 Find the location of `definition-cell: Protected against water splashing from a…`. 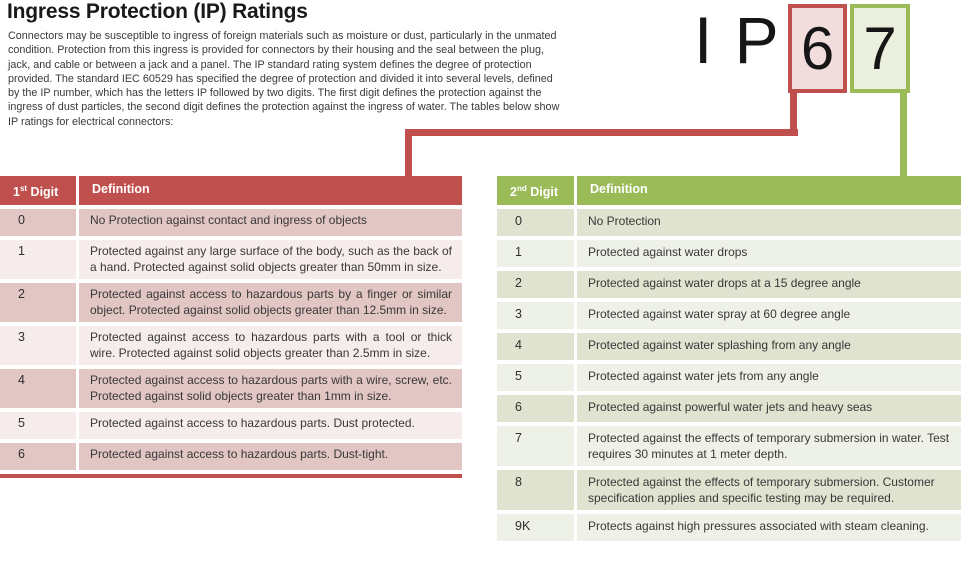

definition-cell: Protected against water splashing from a… is located at coordinates (769, 347).